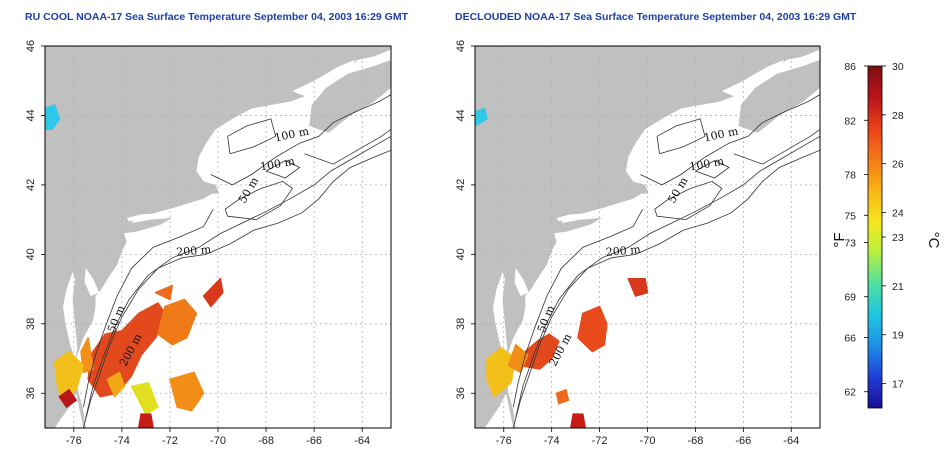 The width and height of the screenshot is (950, 475). What do you see at coordinates (850, 393) in the screenshot?
I see `fahrenheit-tick-label: 62` at bounding box center [850, 393].